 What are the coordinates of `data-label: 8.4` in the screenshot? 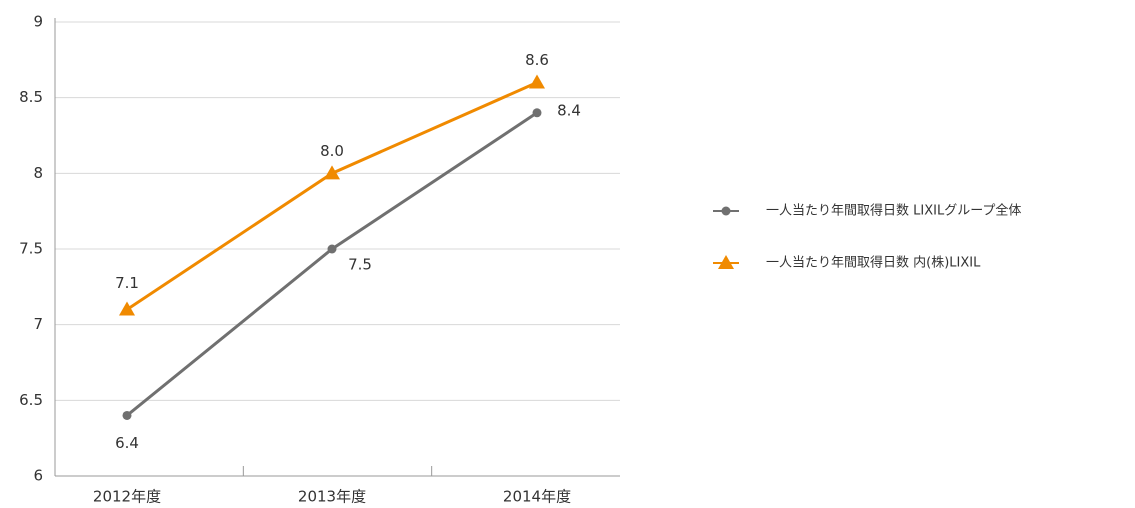 It's located at (569, 110).